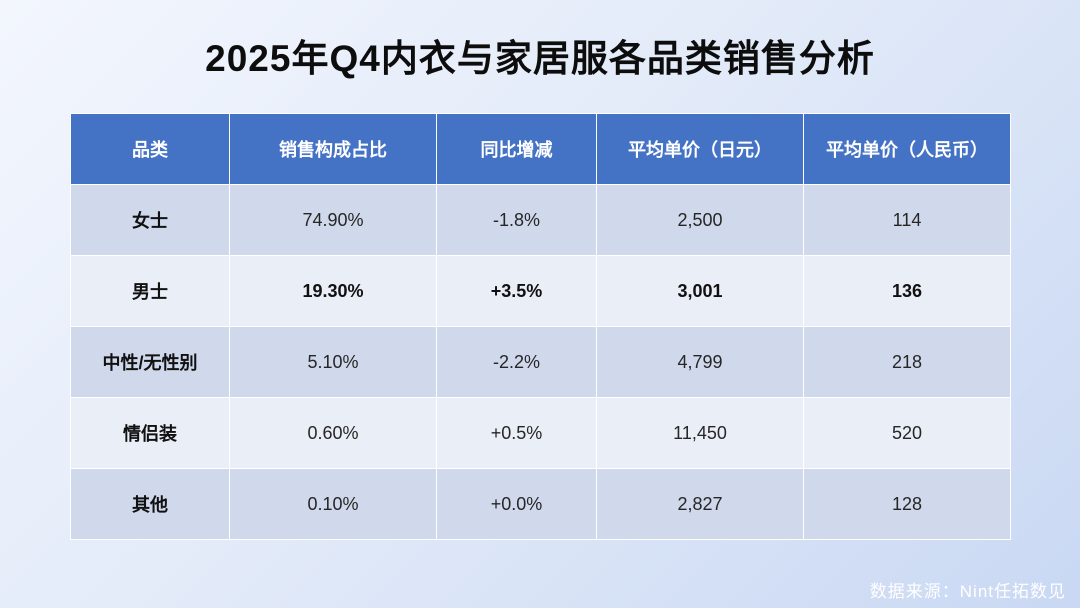 The image size is (1080, 608). What do you see at coordinates (333, 504) in the screenshot?
I see `cell-share: 0.10%` at bounding box center [333, 504].